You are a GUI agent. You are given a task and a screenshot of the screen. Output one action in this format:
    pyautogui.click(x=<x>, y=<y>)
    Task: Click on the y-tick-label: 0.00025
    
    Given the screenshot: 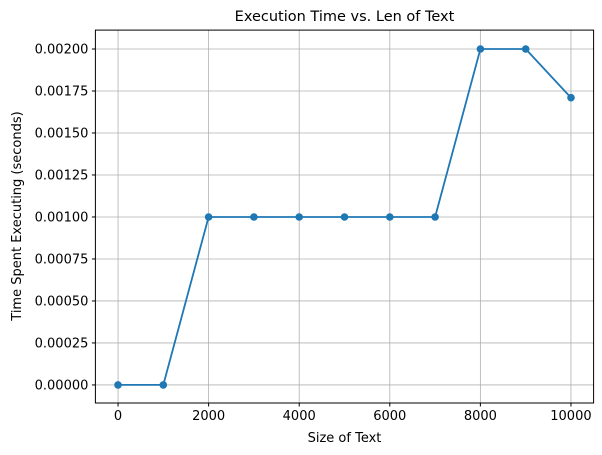 What is the action you would take?
    pyautogui.click(x=62, y=343)
    